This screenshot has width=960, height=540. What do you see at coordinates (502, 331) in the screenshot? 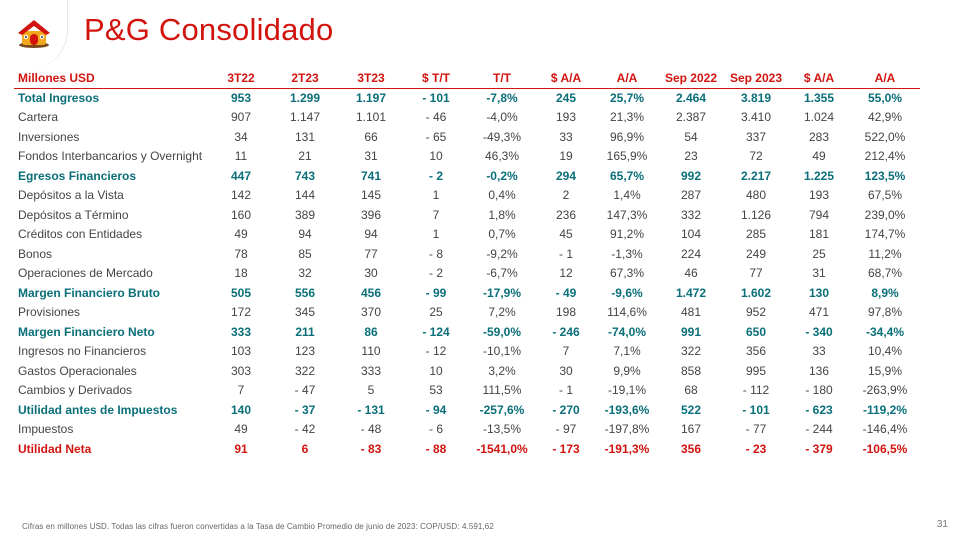
I see `table-cell: -59,0%` at bounding box center [502, 331].